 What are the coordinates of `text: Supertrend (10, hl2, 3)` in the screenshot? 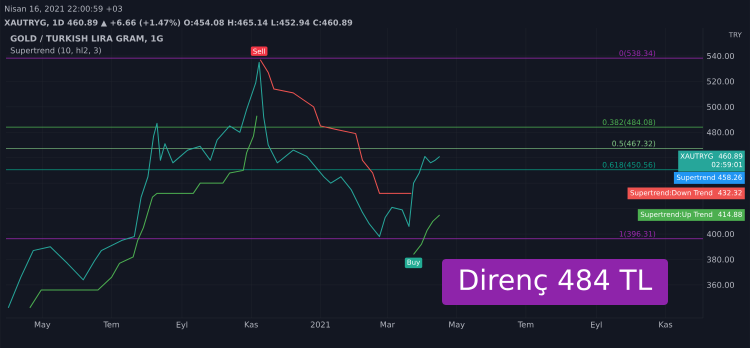 It's located at (55, 51).